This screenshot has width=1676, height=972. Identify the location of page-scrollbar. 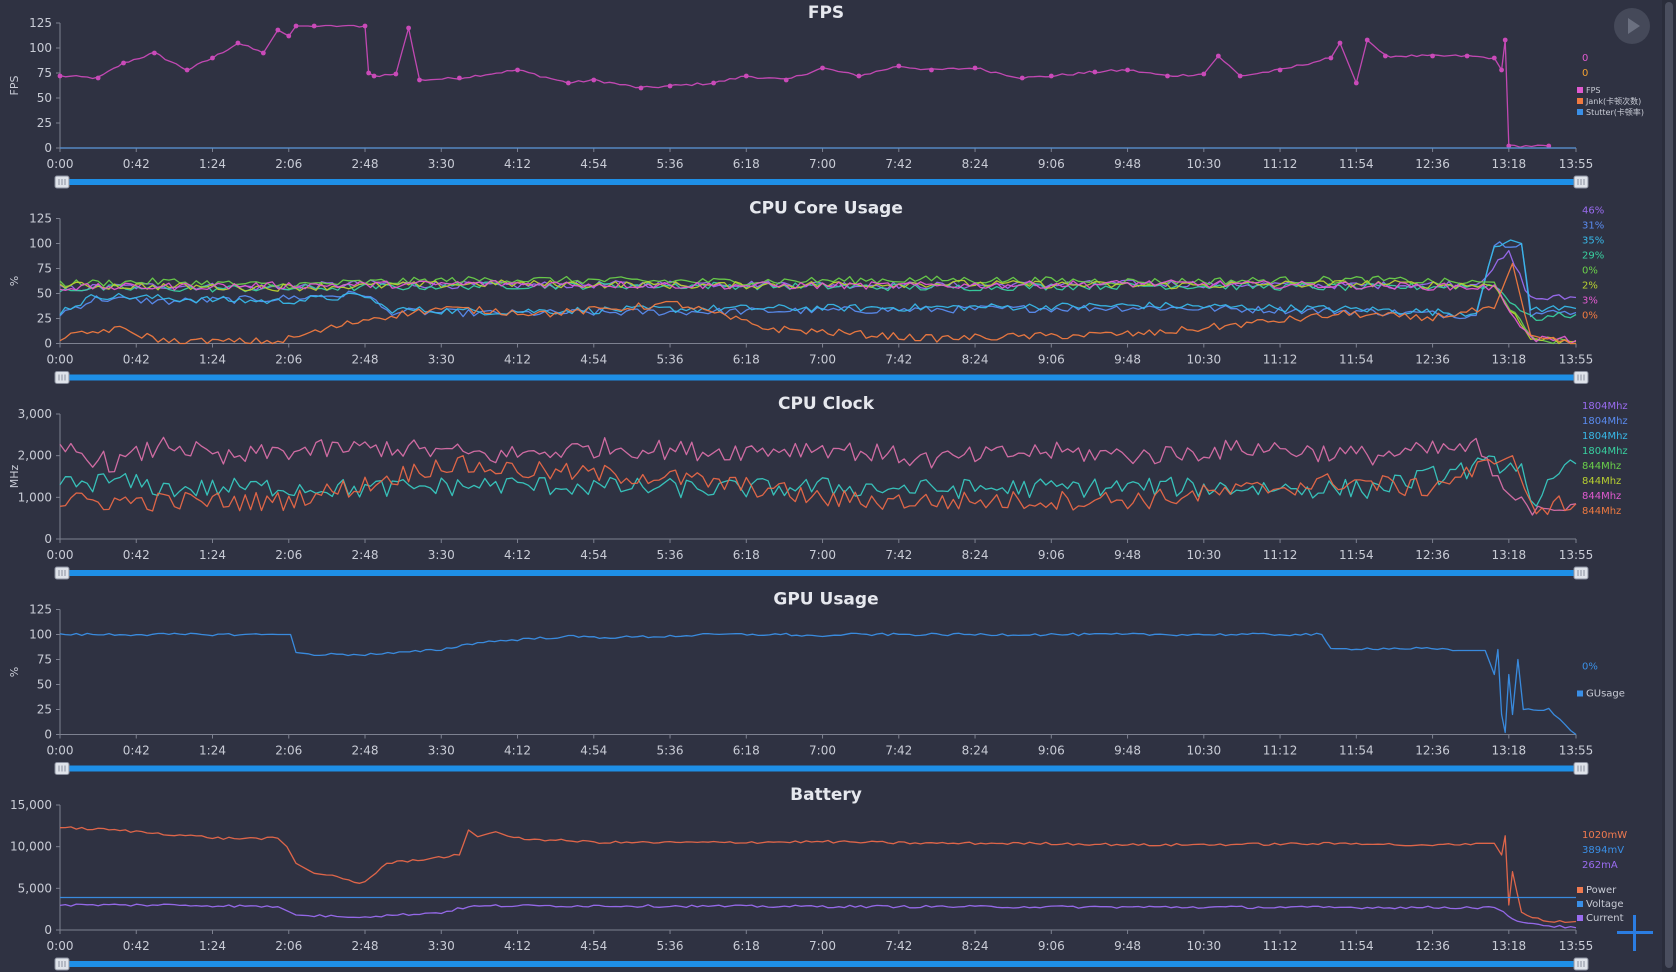
(1669, 486).